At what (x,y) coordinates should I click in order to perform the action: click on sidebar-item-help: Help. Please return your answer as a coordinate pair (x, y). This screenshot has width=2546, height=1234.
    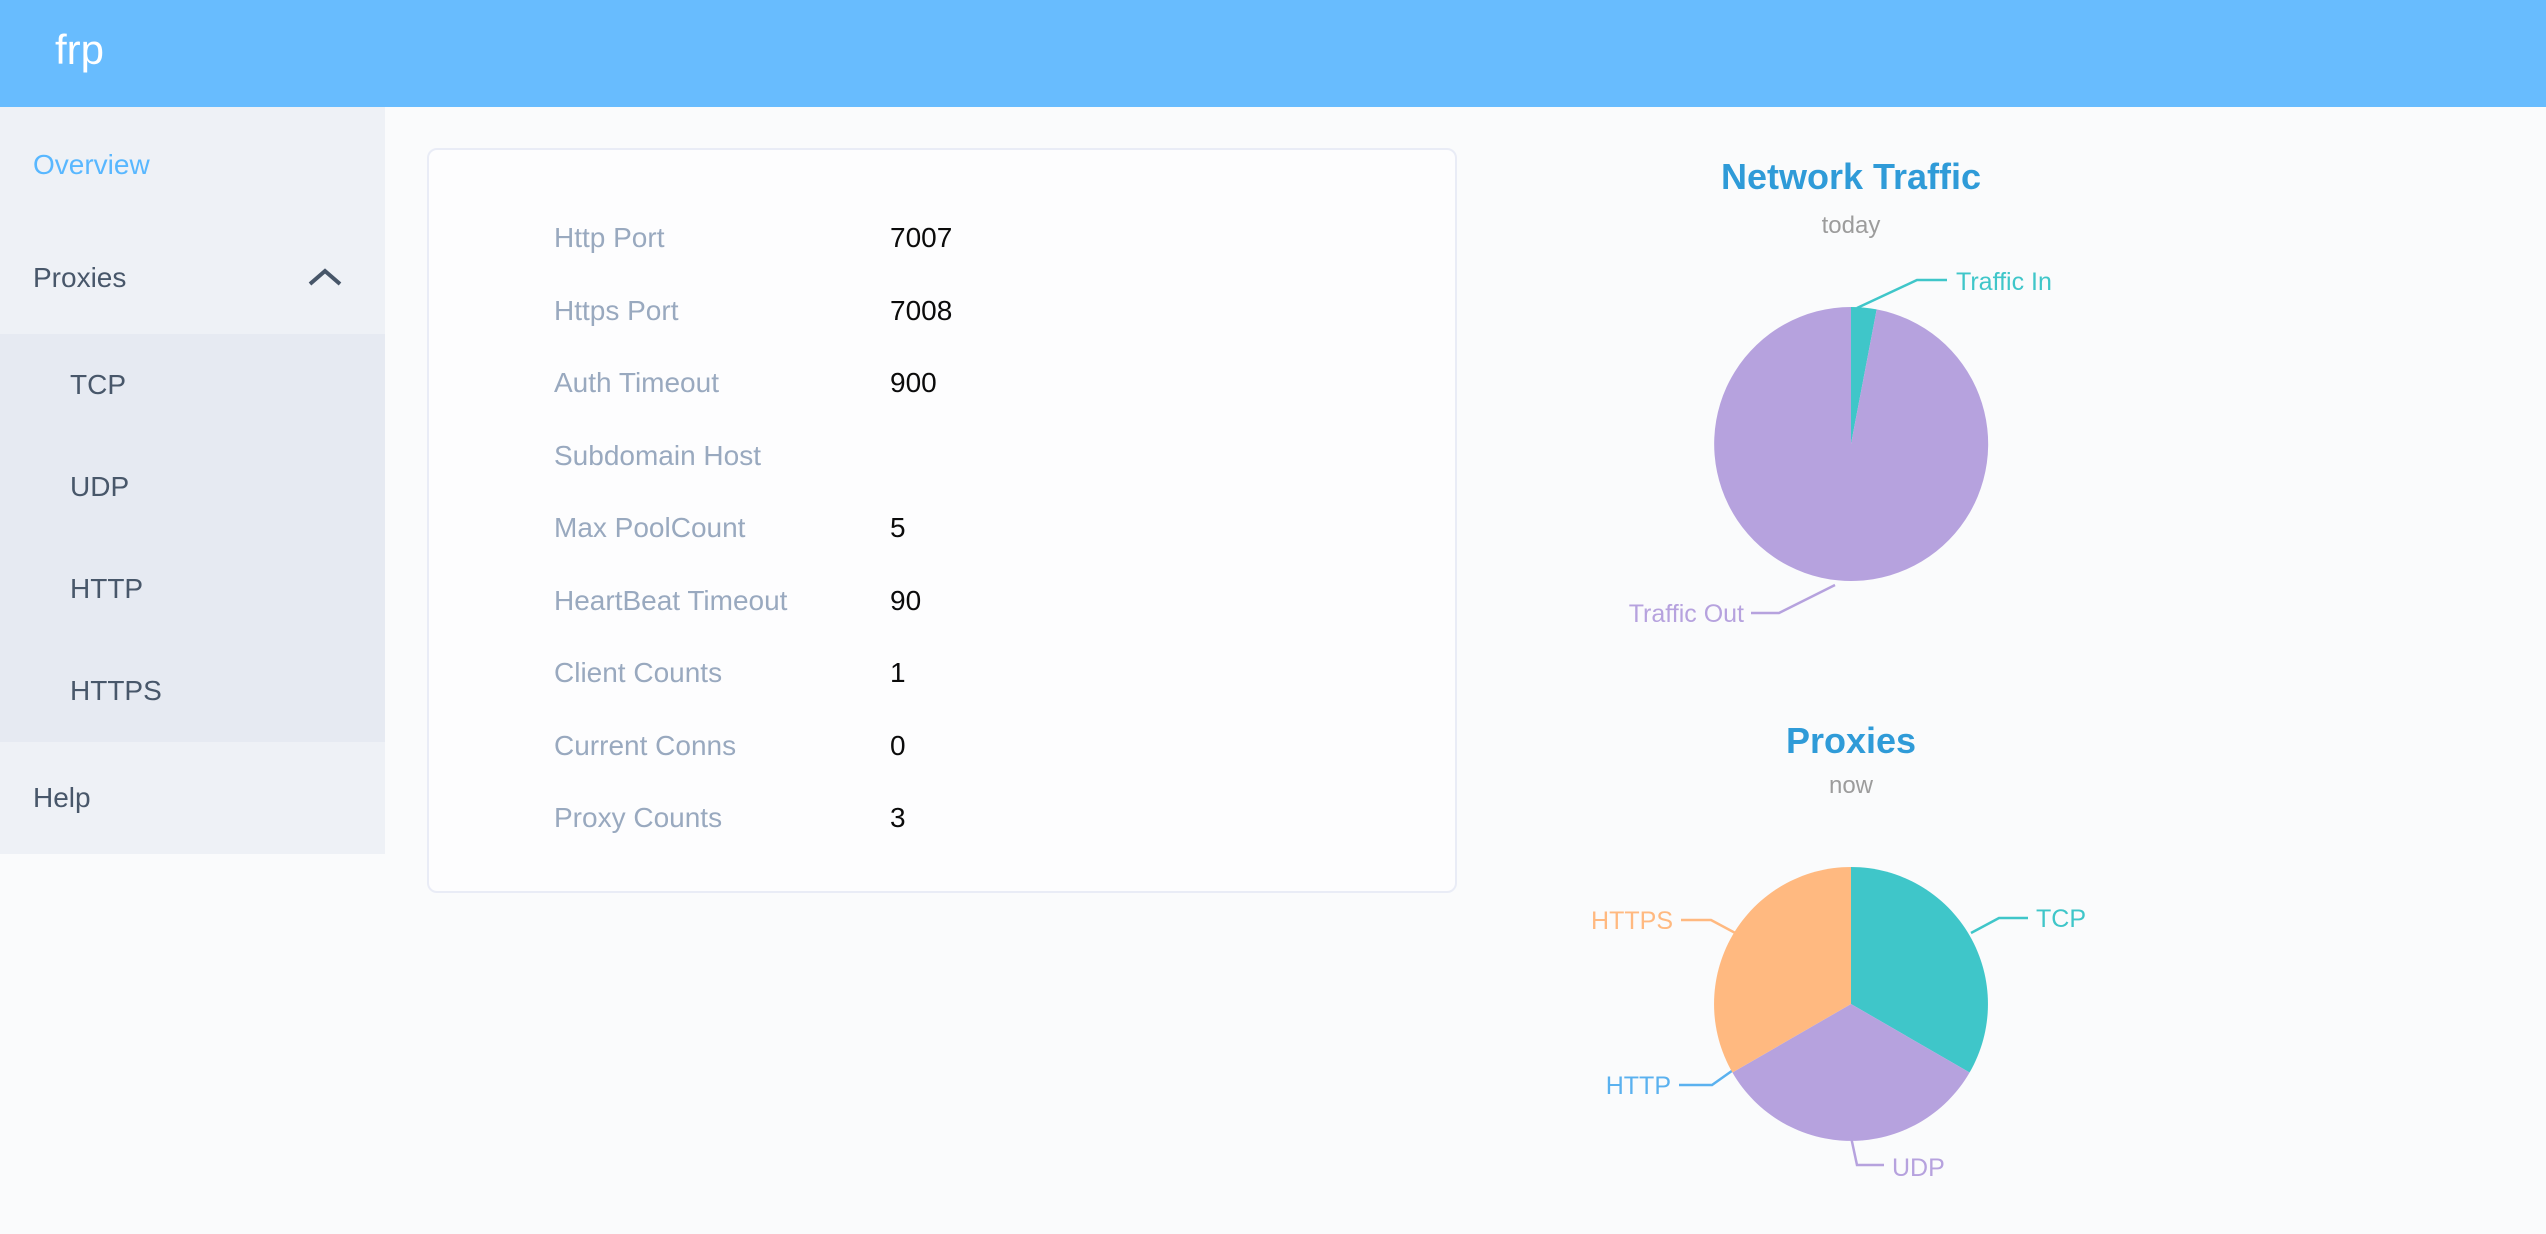
    Looking at the image, I should click on (192, 798).